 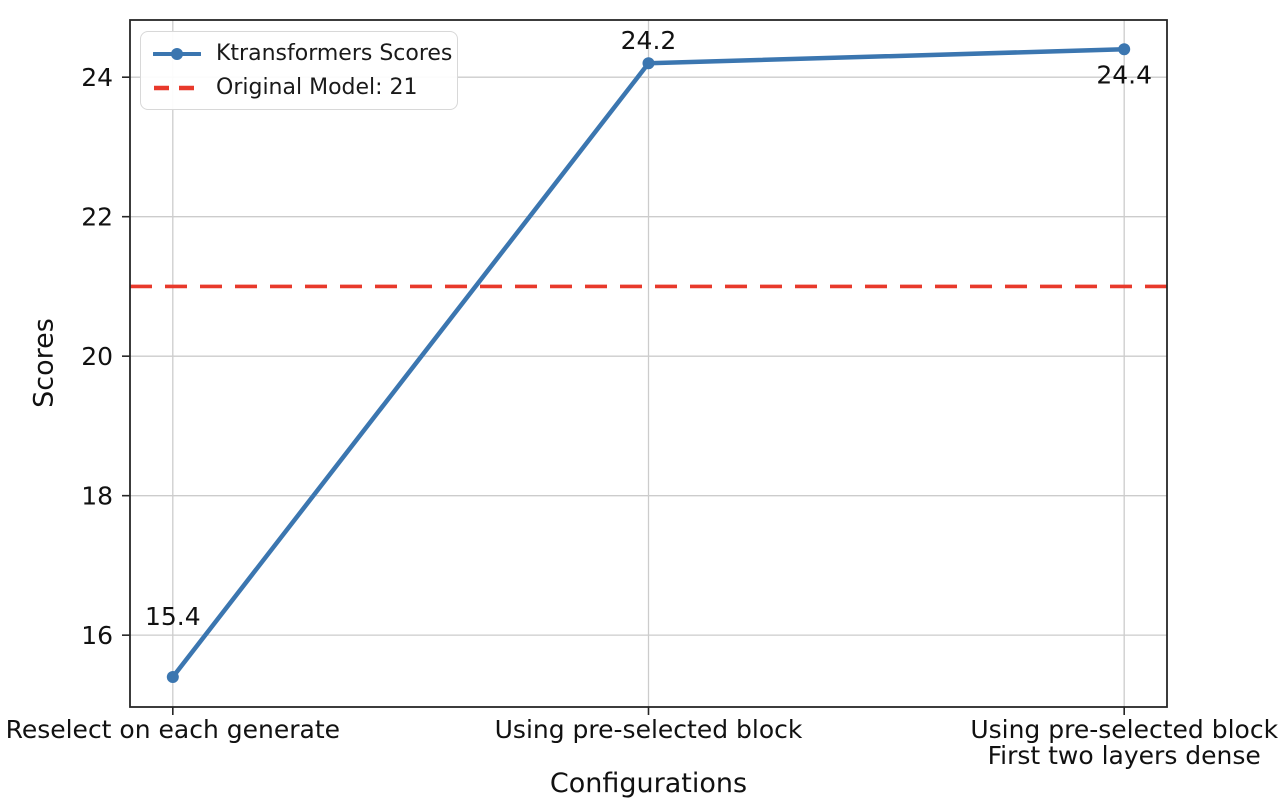 What do you see at coordinates (97, 77) in the screenshot?
I see `y-tick-label: 24` at bounding box center [97, 77].